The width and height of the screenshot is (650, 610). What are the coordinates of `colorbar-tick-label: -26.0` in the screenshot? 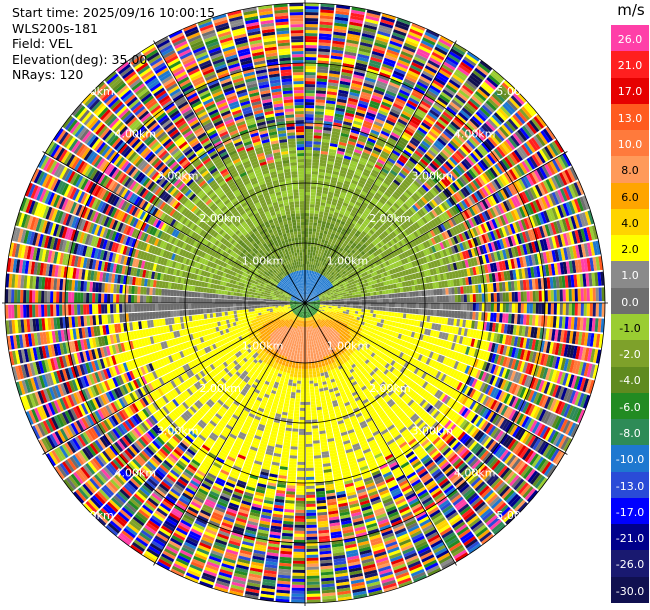 It's located at (630, 565).